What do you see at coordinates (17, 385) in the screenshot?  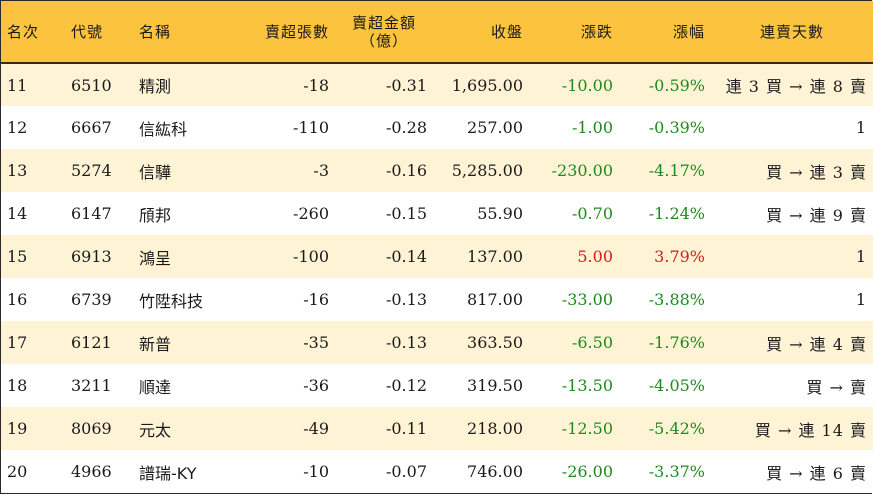 I see `cell-rank: 18` at bounding box center [17, 385].